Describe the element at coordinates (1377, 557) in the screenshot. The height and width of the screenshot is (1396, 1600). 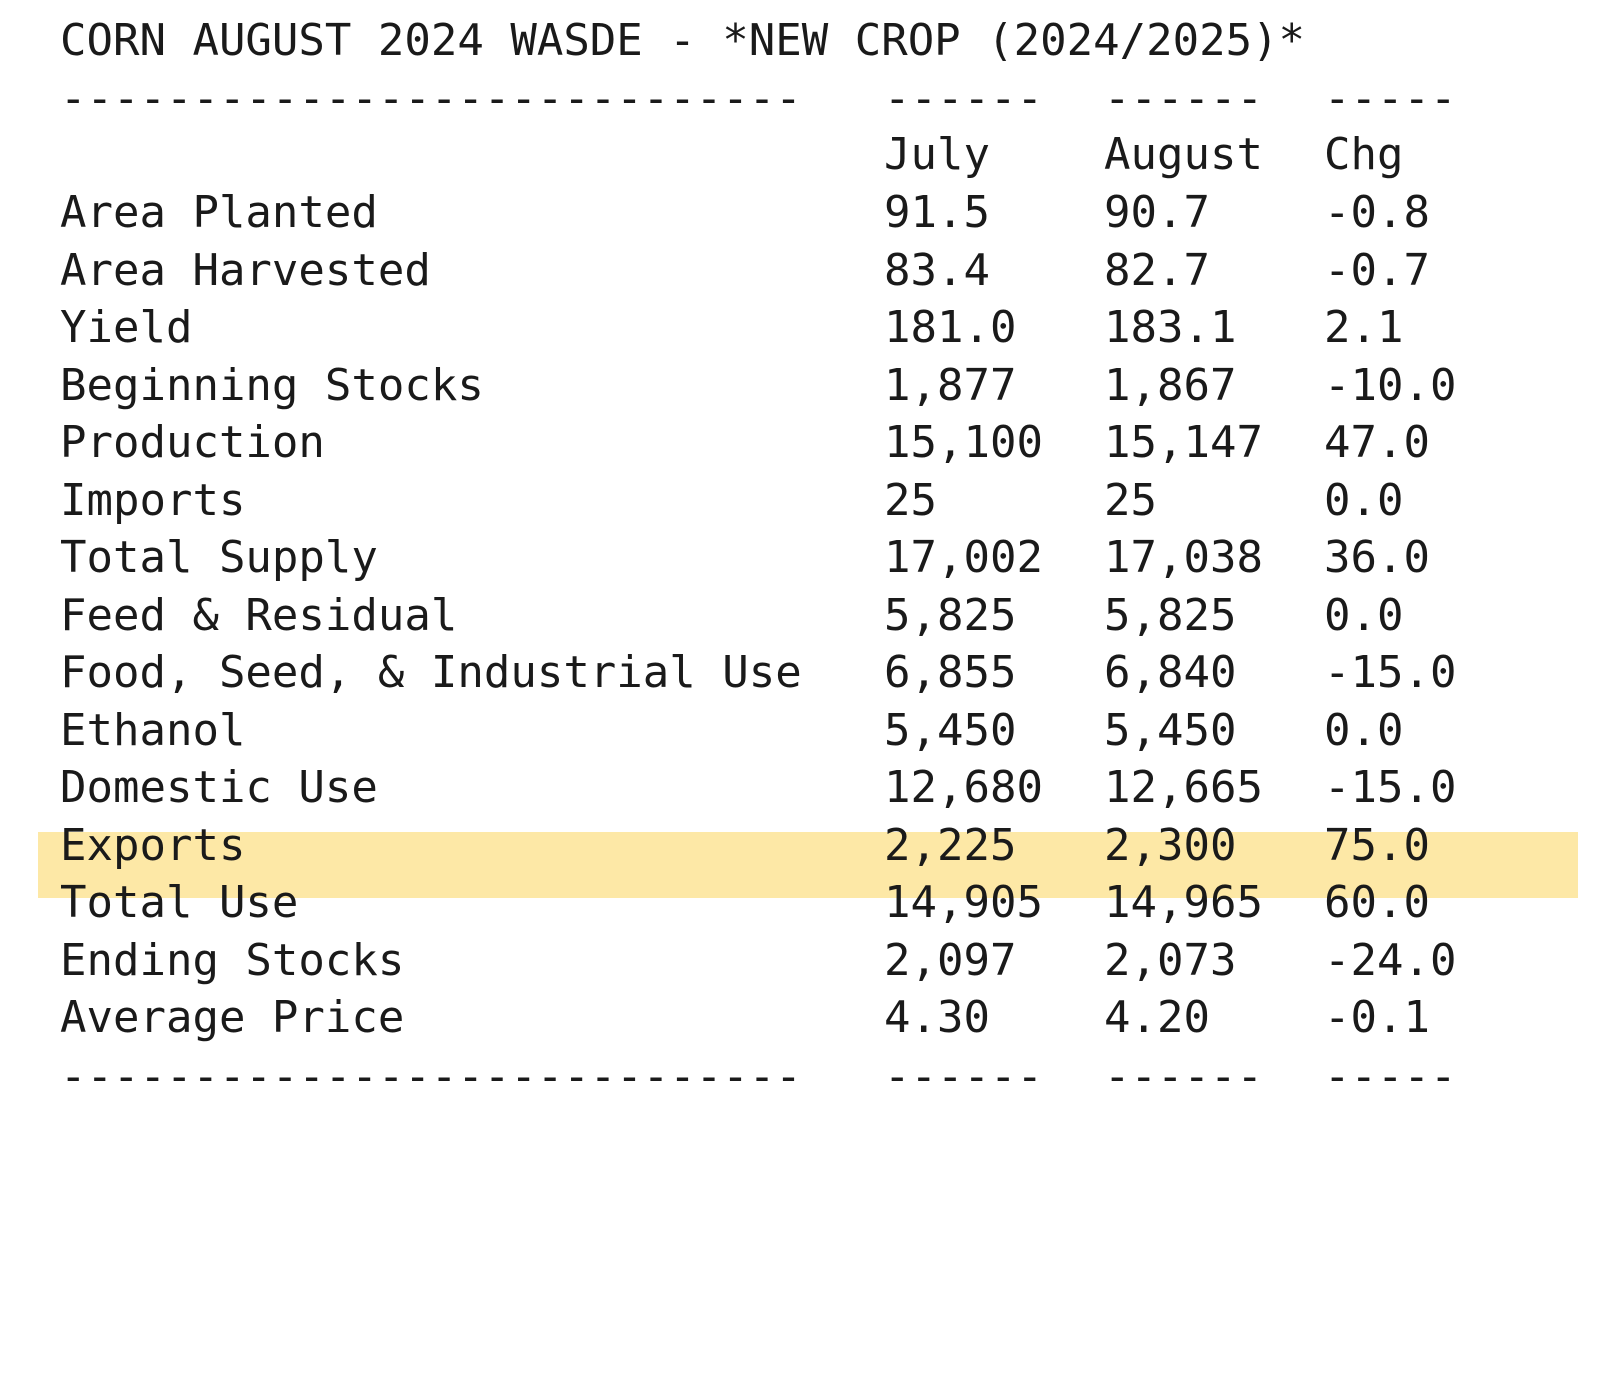
I see `row-chg-value: 36.0` at that location.